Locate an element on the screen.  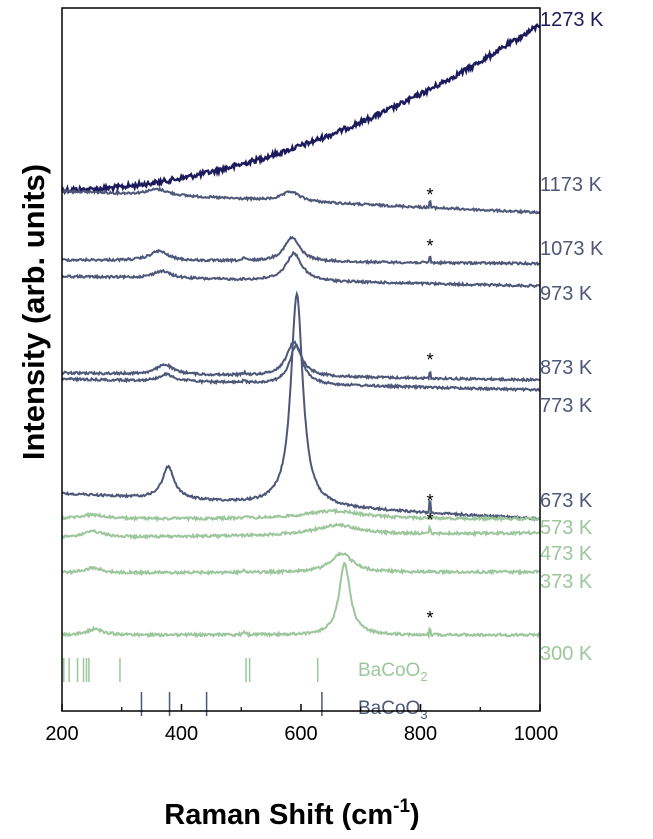
x-tick-label: 800 is located at coordinates (420, 734).